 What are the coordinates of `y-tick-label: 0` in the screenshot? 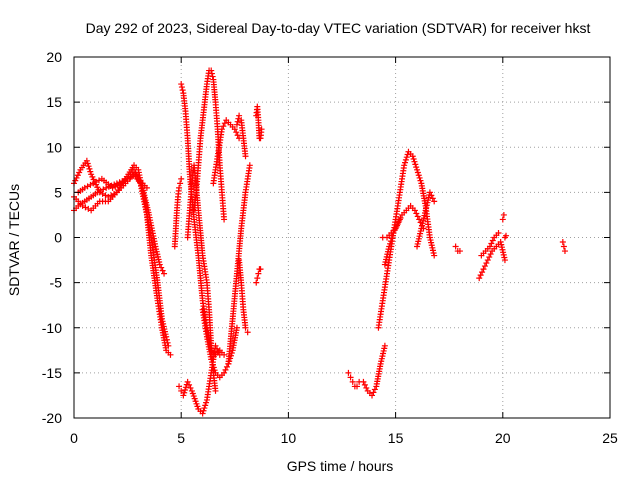 It's located at (58, 238).